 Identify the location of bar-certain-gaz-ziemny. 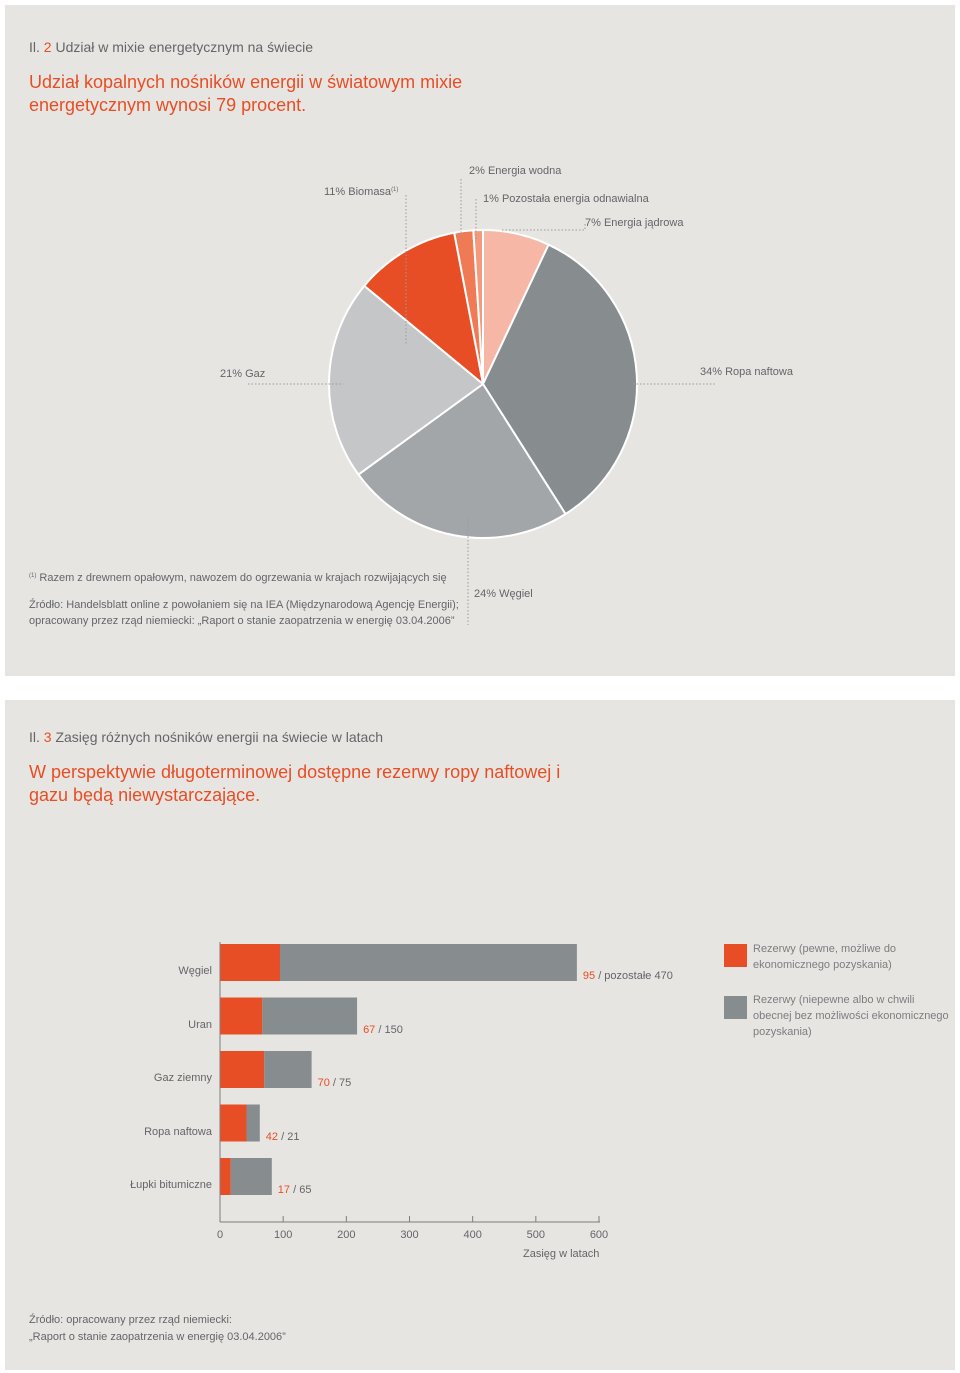
(242, 1069).